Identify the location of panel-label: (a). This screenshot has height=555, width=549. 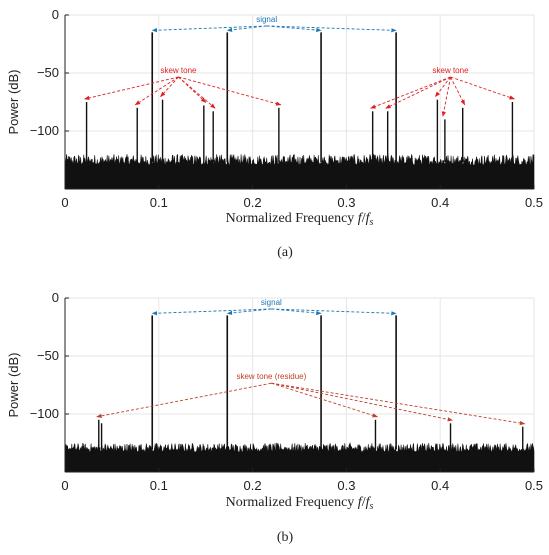
(285, 252).